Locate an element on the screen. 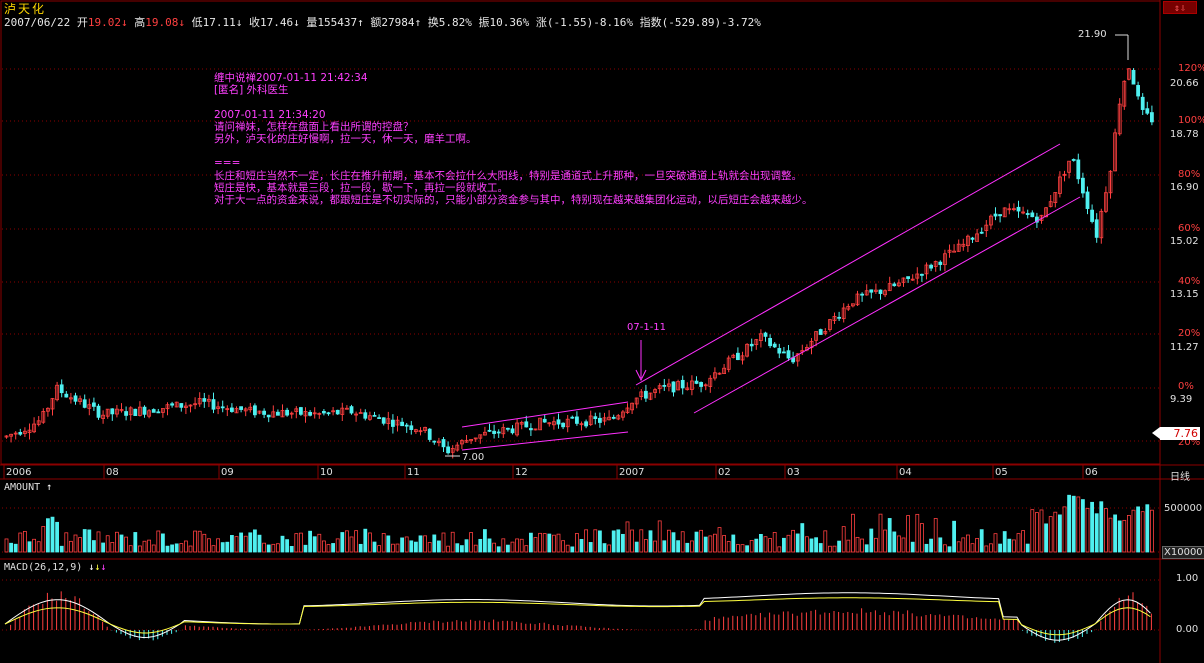  x-tick-label: 10 is located at coordinates (326, 472).